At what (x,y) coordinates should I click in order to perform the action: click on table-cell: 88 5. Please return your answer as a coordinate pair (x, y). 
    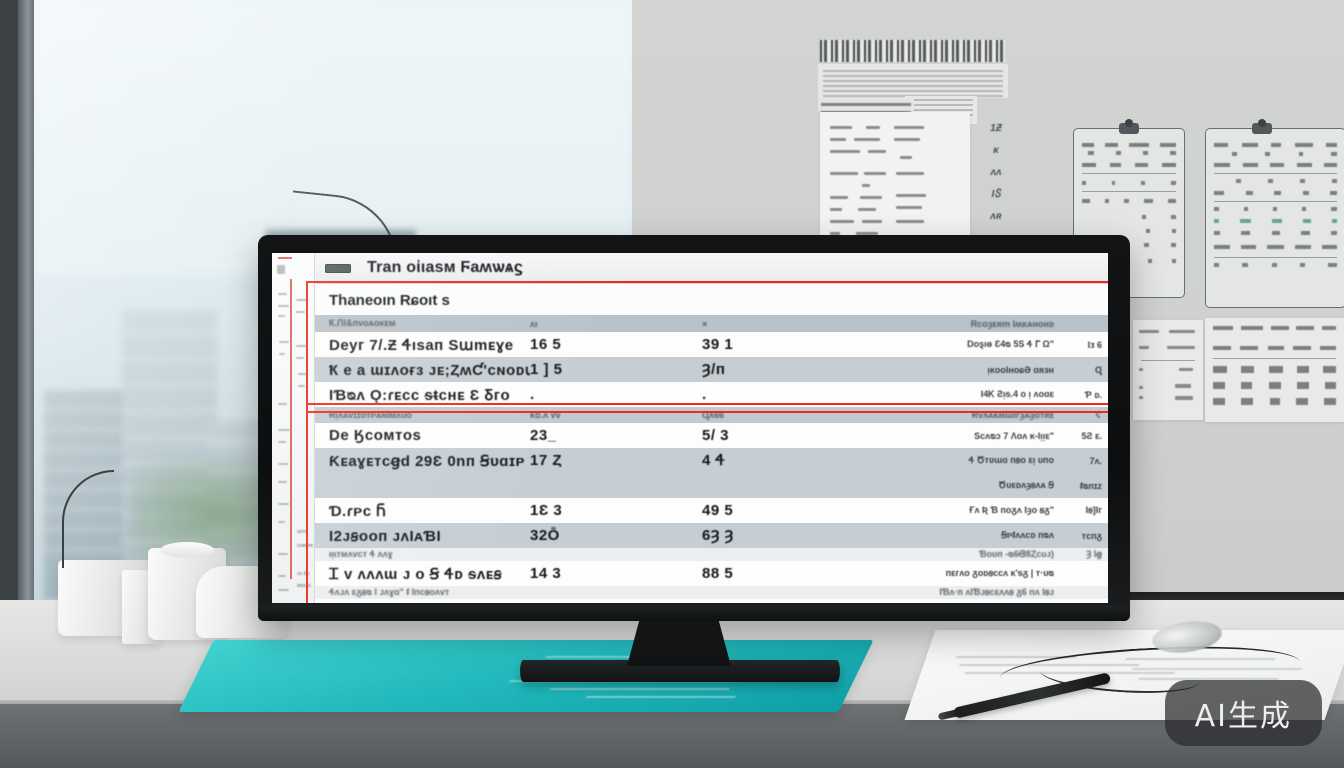
    Looking at the image, I should click on (718, 573).